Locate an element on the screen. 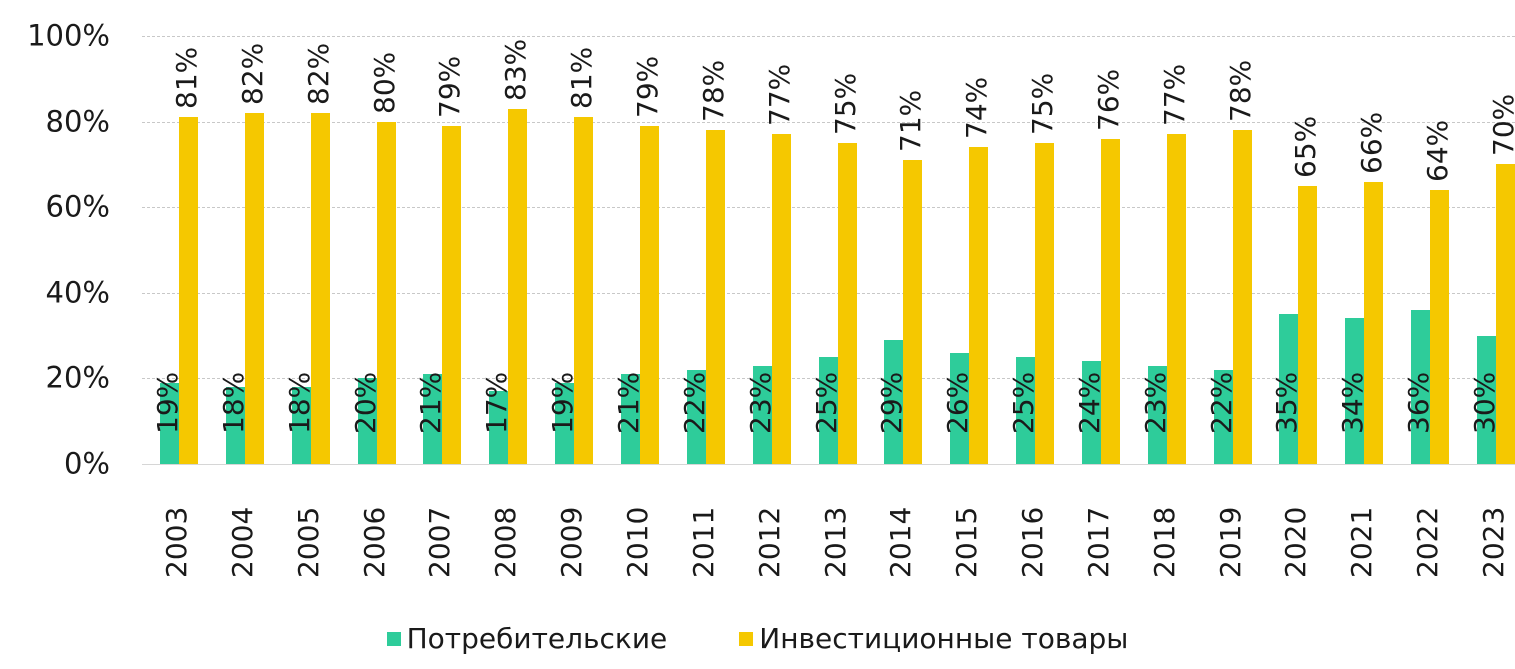  data-label-consumer: 24% is located at coordinates (1089, 402).